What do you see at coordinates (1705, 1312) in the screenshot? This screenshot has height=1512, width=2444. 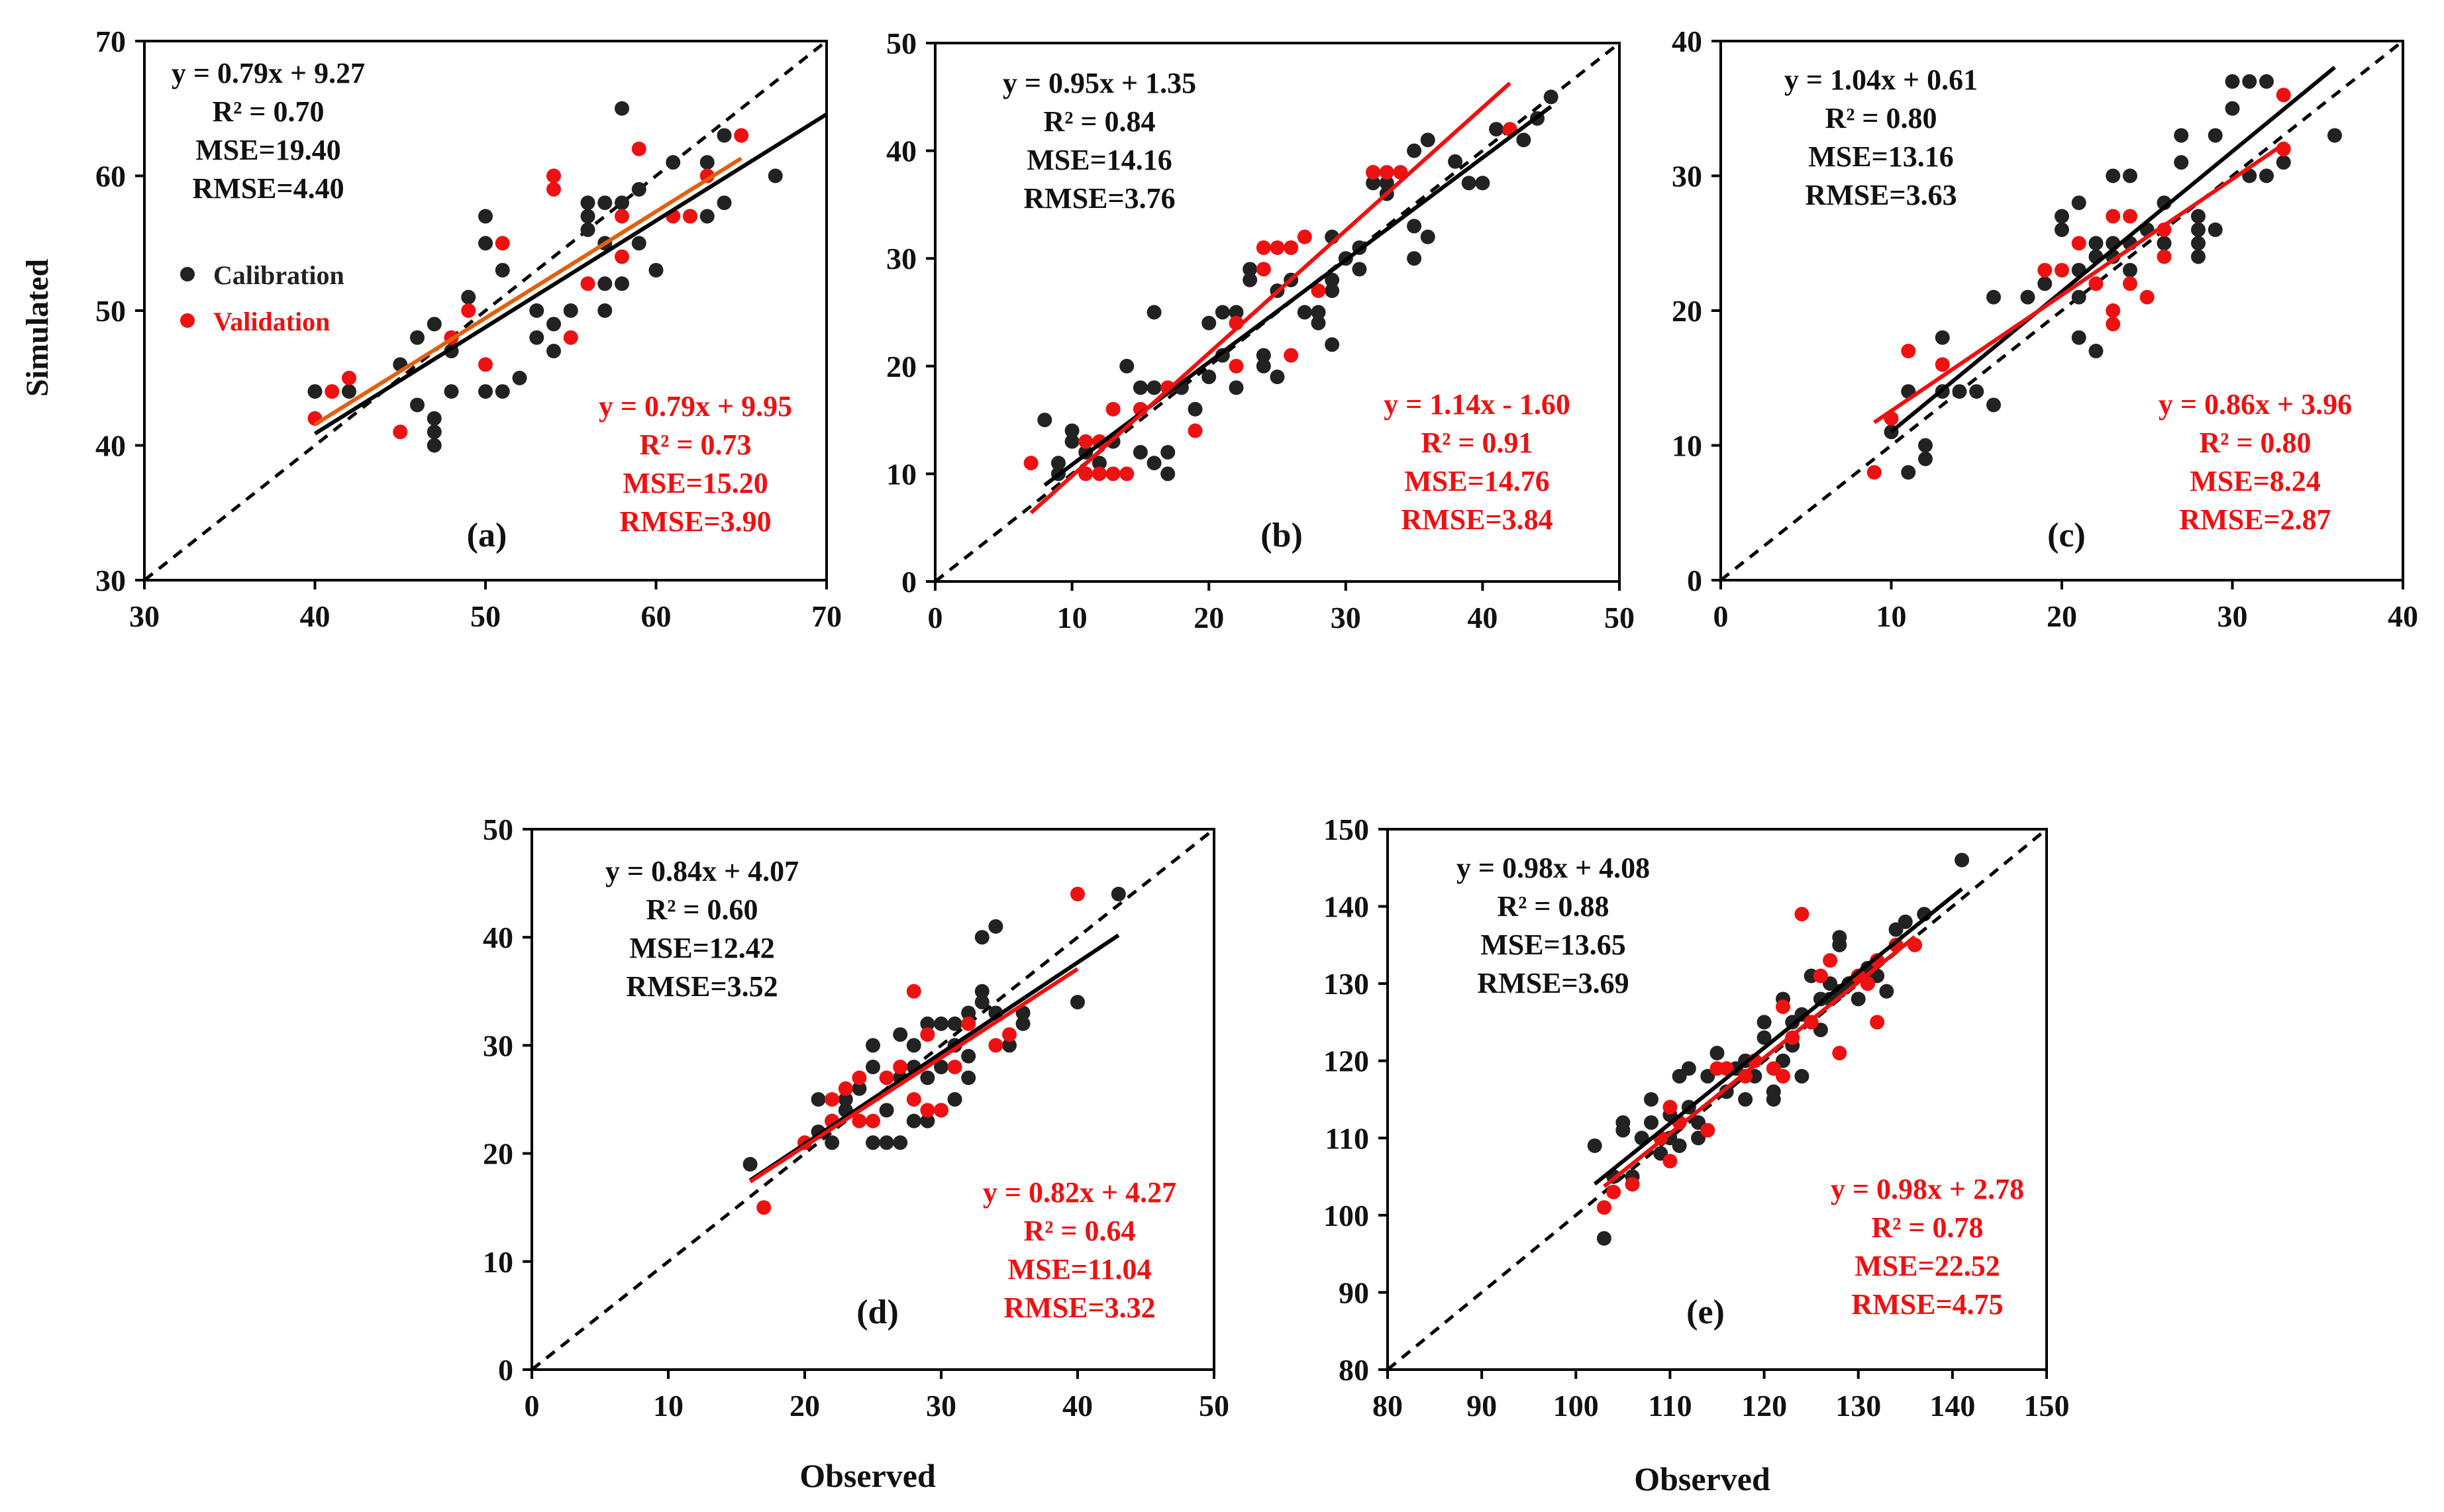 I see `panel-label-e: (e)` at bounding box center [1705, 1312].